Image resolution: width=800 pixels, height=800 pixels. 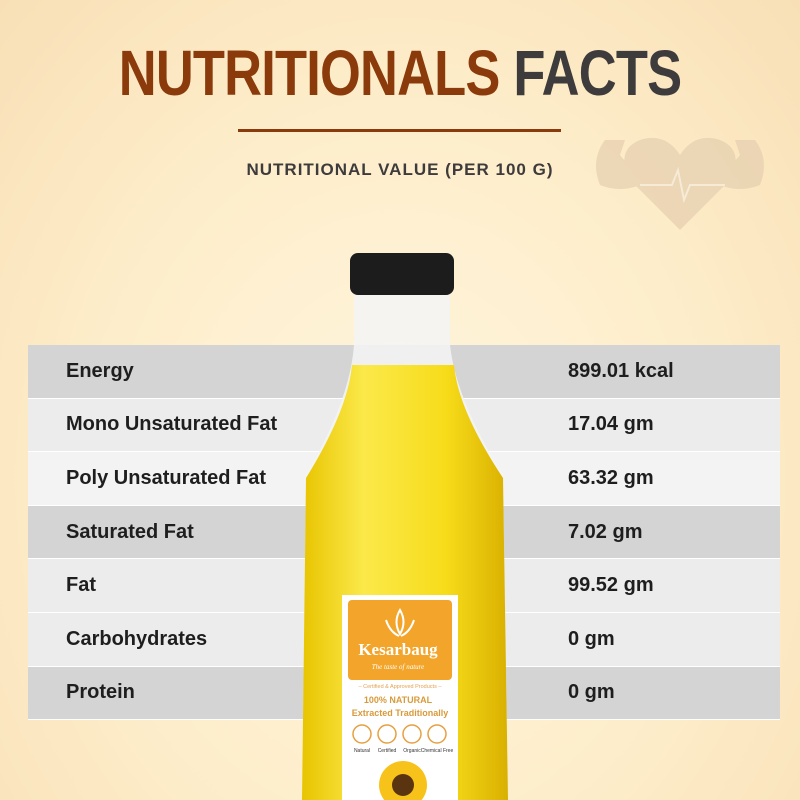 What do you see at coordinates (400, 169) in the screenshot?
I see `subtitle: NUTRITIONAL VALUE (PER 100 G)` at bounding box center [400, 169].